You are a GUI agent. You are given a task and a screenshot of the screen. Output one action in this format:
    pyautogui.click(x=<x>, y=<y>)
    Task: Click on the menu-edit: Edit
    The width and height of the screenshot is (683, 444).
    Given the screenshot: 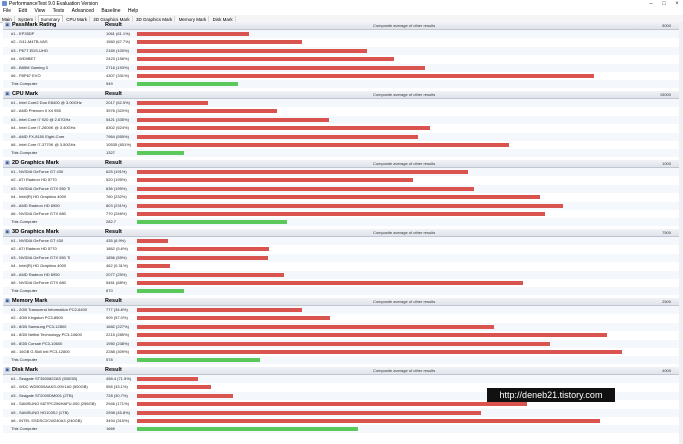 What is the action you would take?
    pyautogui.click(x=23, y=11)
    